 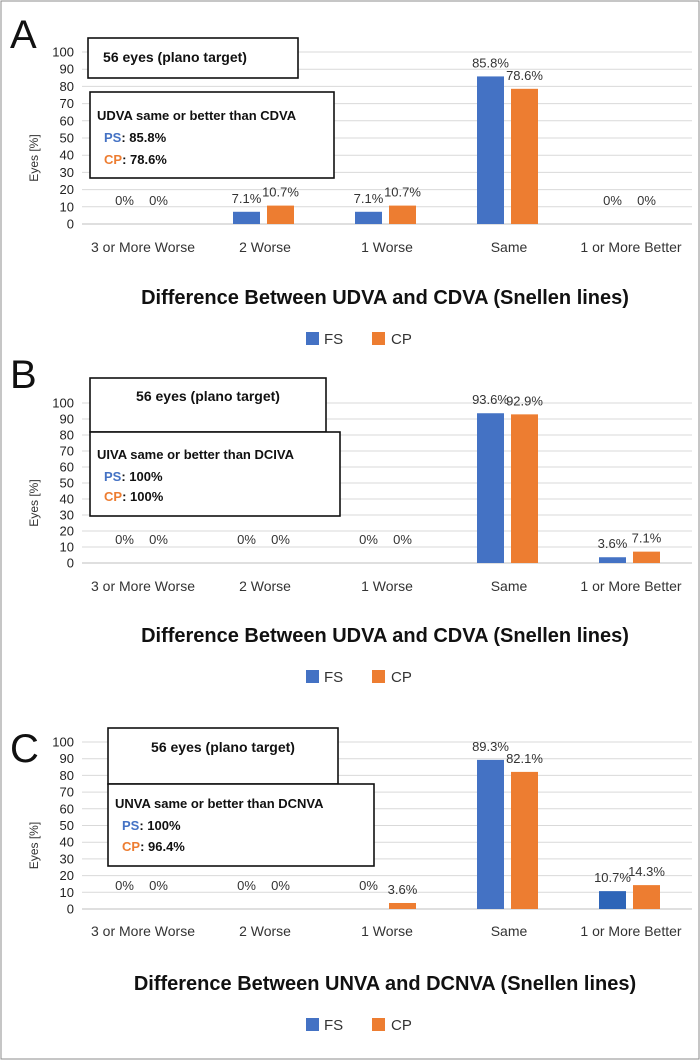 I want to click on data-label: 93.6%, so click(x=490, y=399).